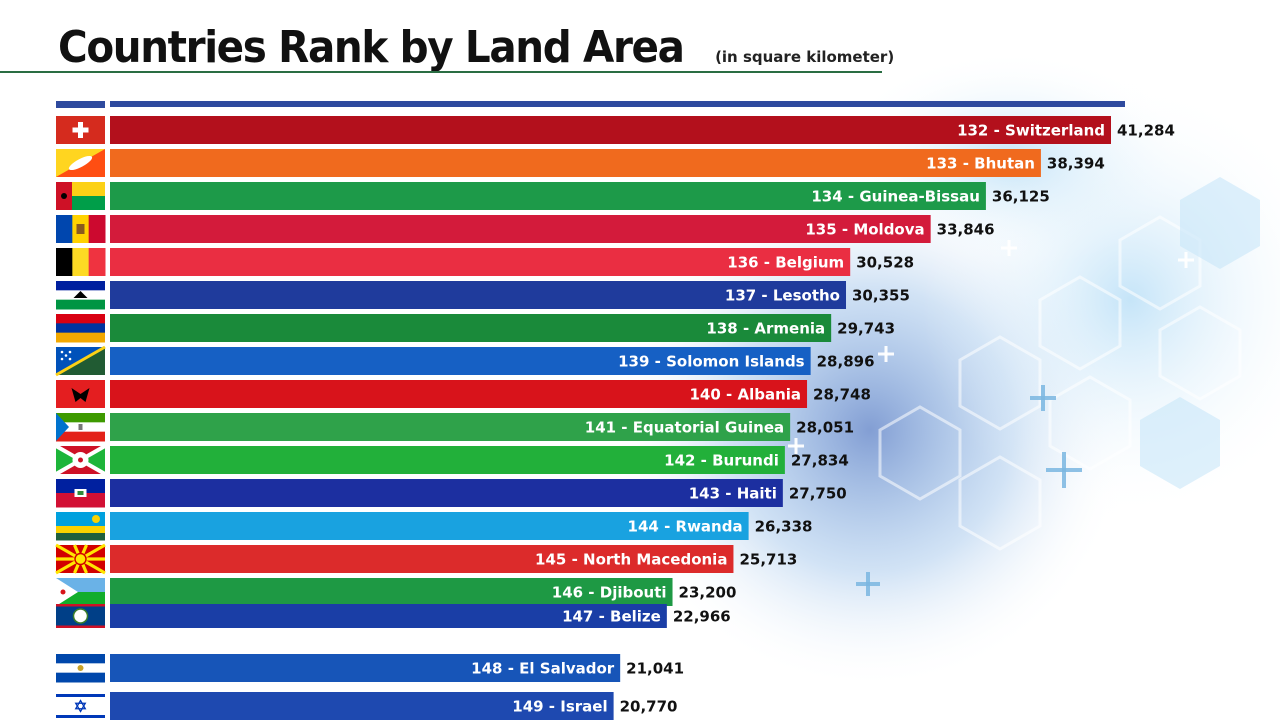 Image resolution: width=1280 pixels, height=720 pixels. What do you see at coordinates (684, 428) in the screenshot?
I see `bar-label-equatorial-guinea: 141 - Equatorial Guinea` at bounding box center [684, 428].